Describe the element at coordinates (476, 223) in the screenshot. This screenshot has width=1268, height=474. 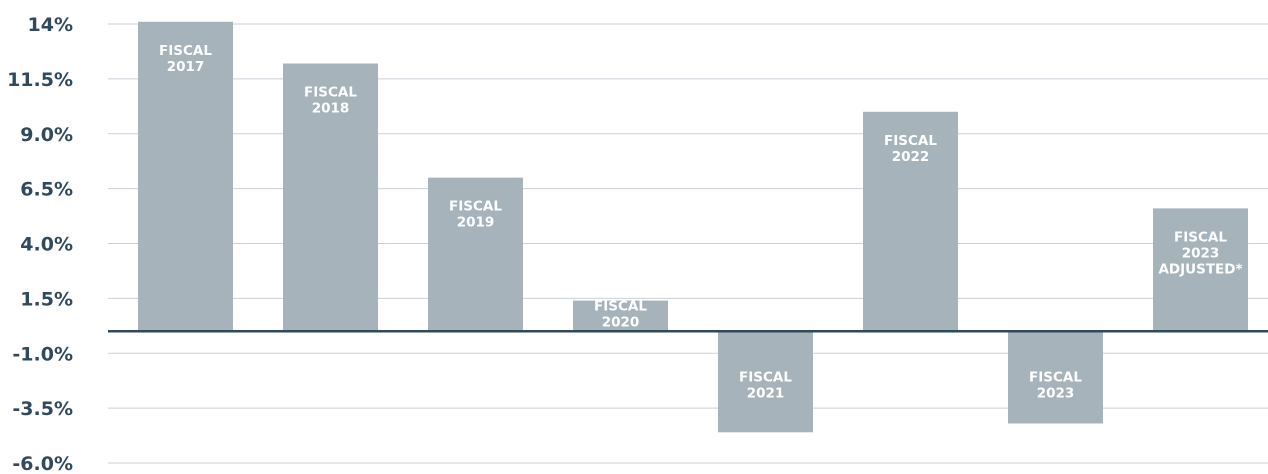
I see `bar-label-line: 2019` at that location.